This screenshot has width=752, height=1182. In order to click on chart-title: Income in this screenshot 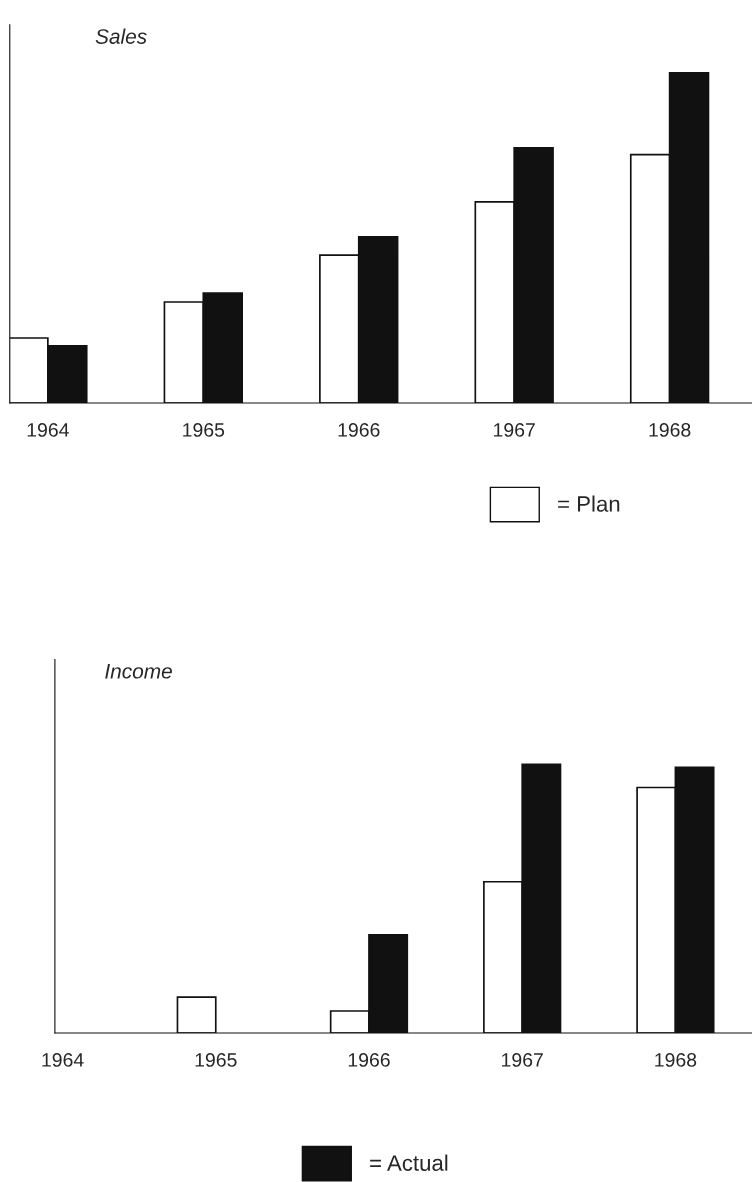, I will do `click(138, 671)`.